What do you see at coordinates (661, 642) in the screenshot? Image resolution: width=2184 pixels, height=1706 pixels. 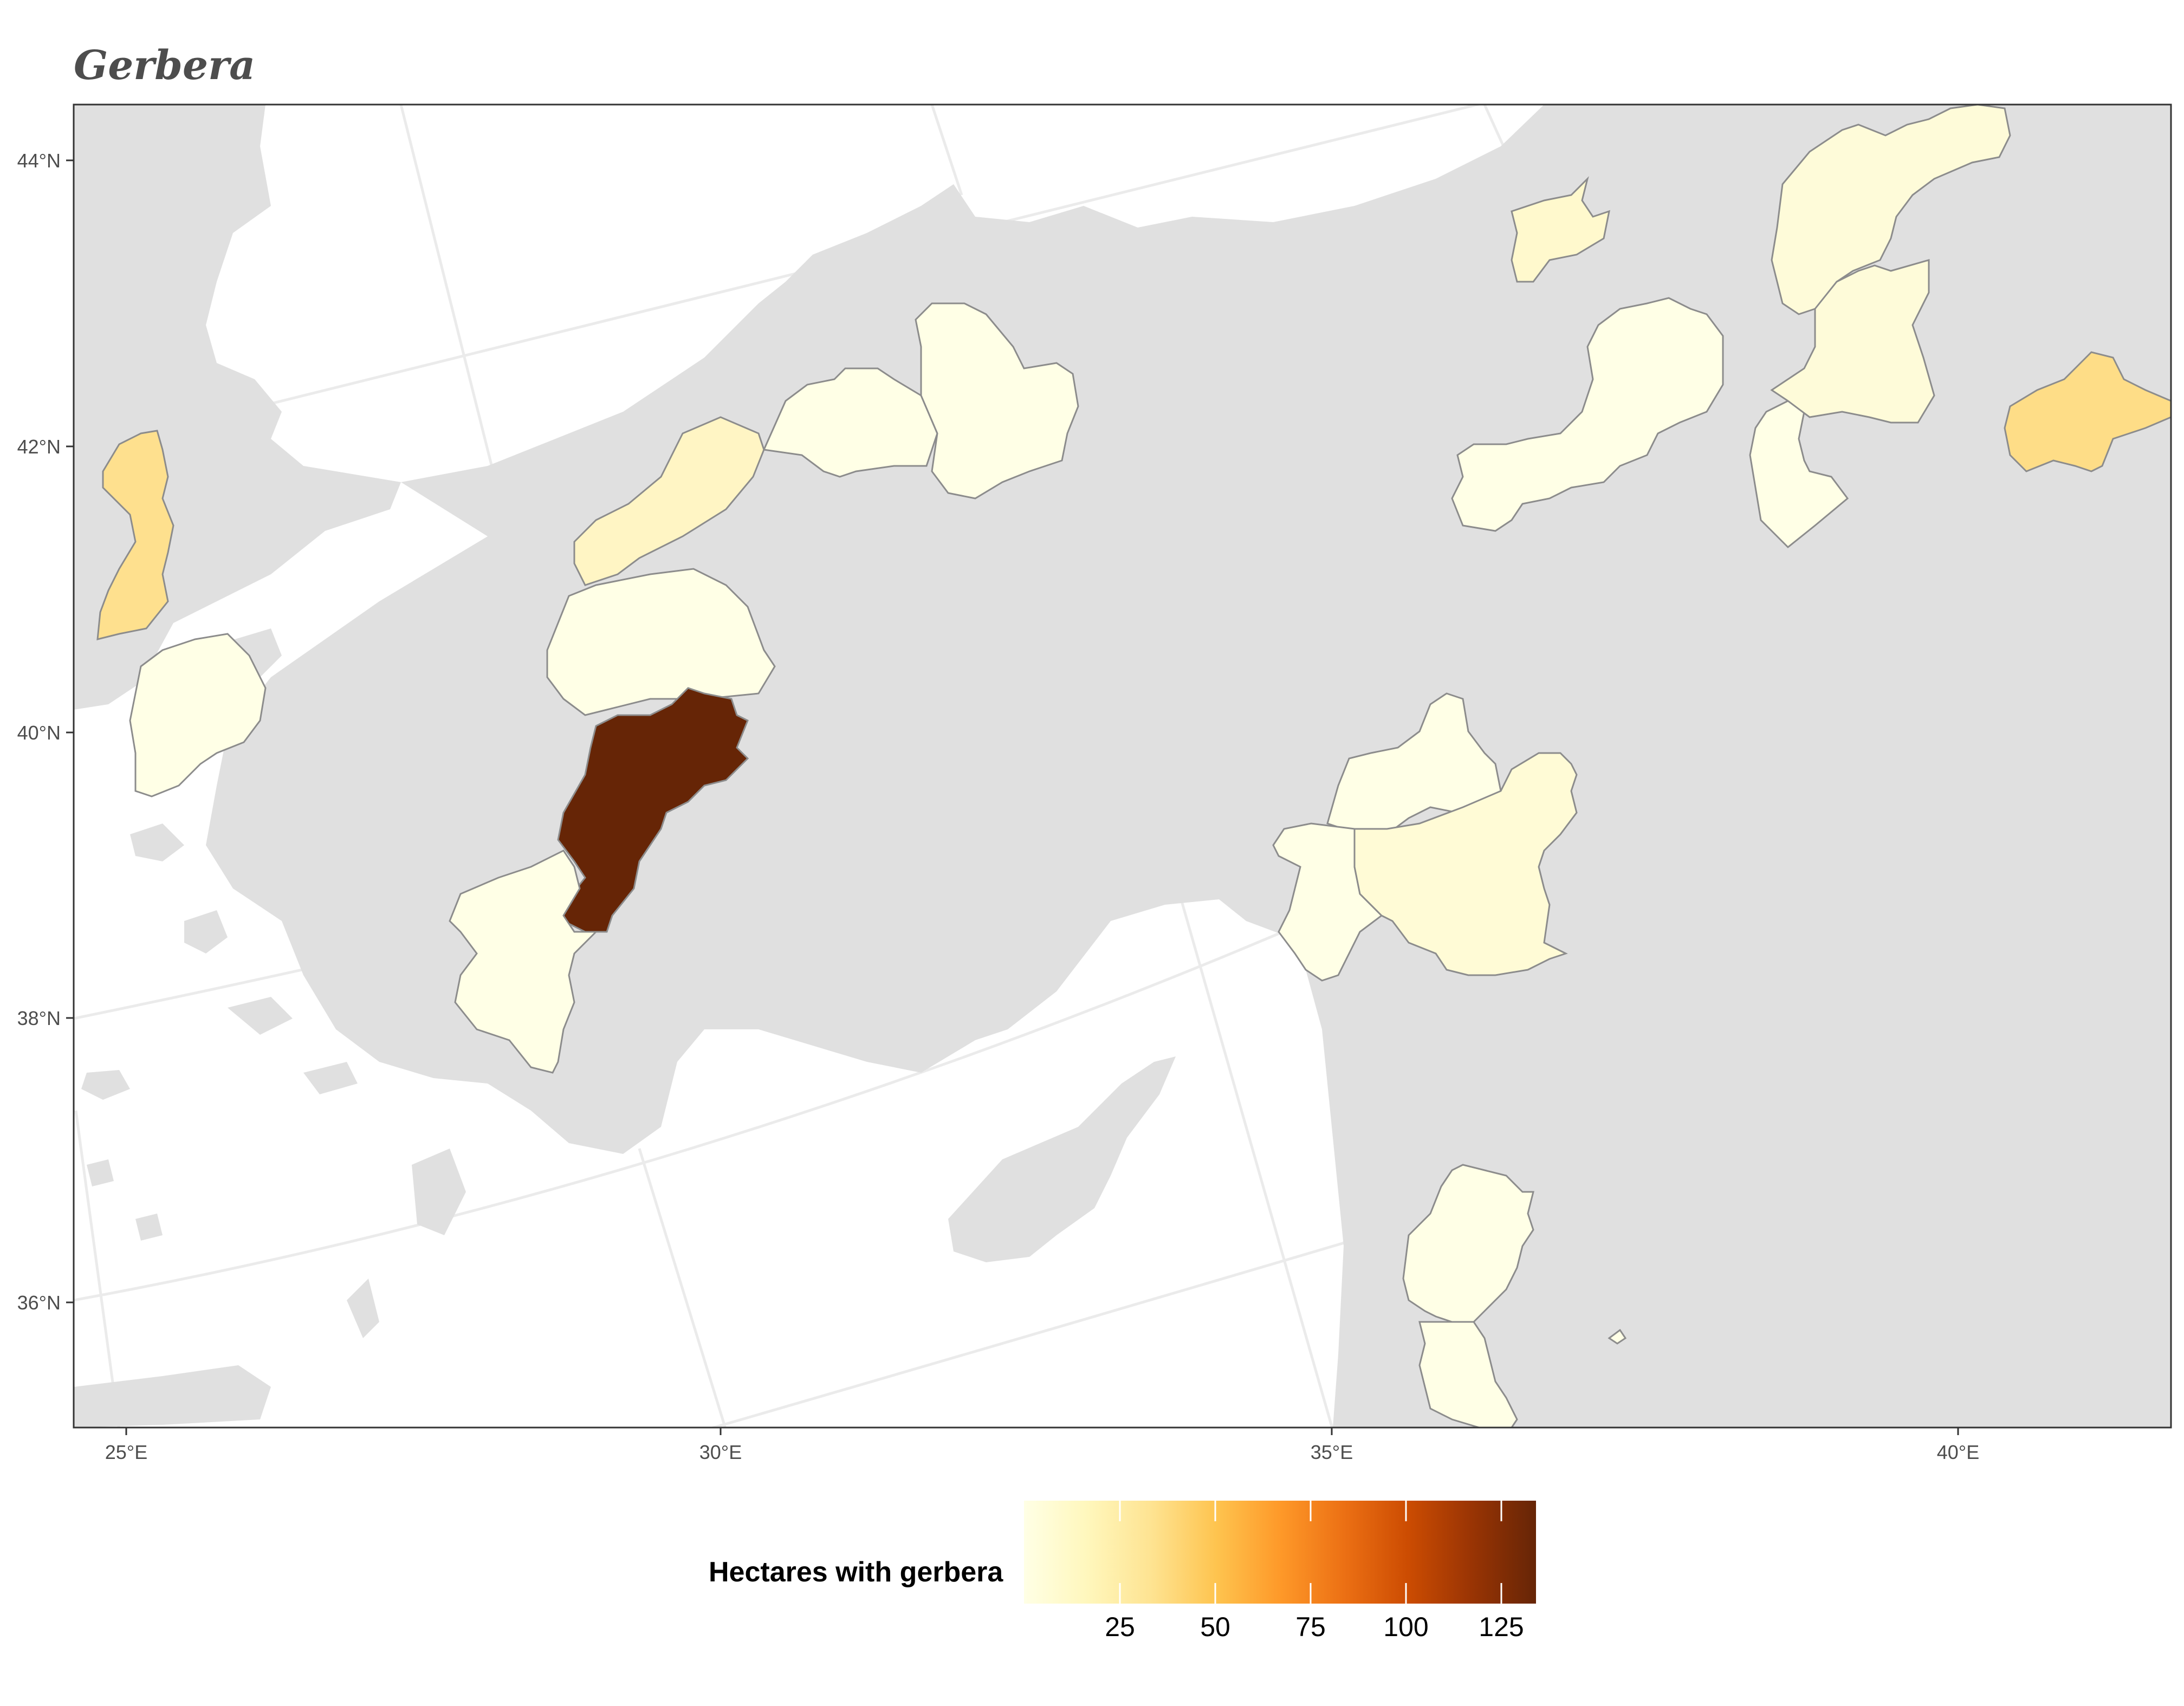 I see `region-bursa` at bounding box center [661, 642].